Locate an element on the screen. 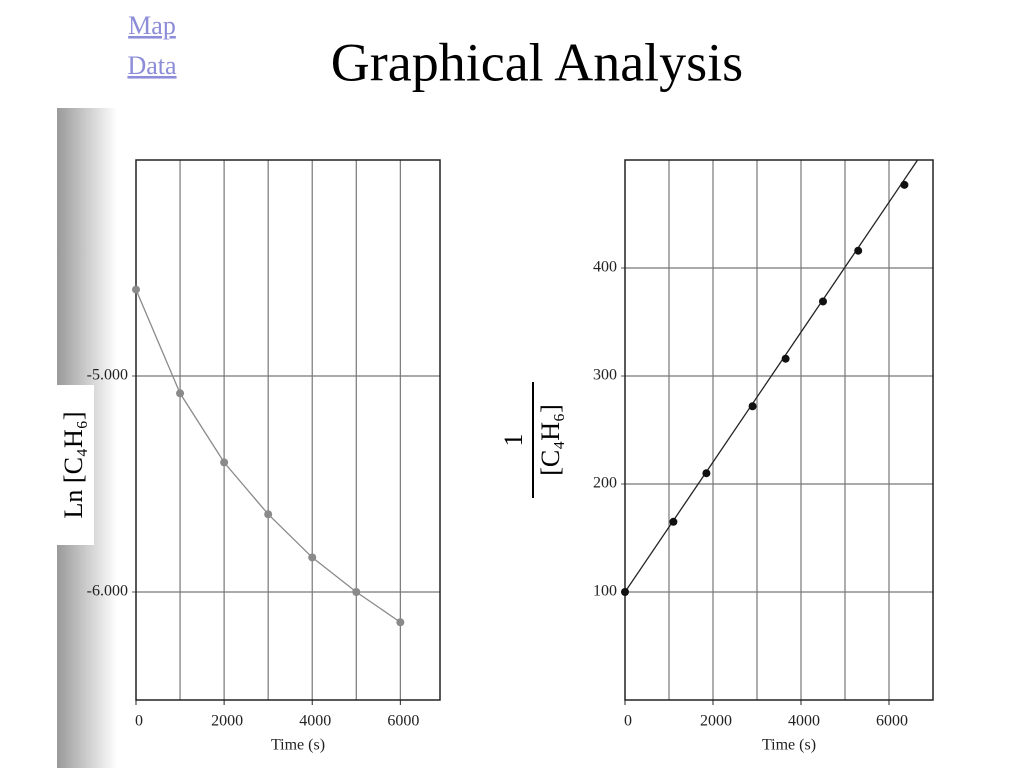  y-tick-label: 100 is located at coordinates (605, 591).